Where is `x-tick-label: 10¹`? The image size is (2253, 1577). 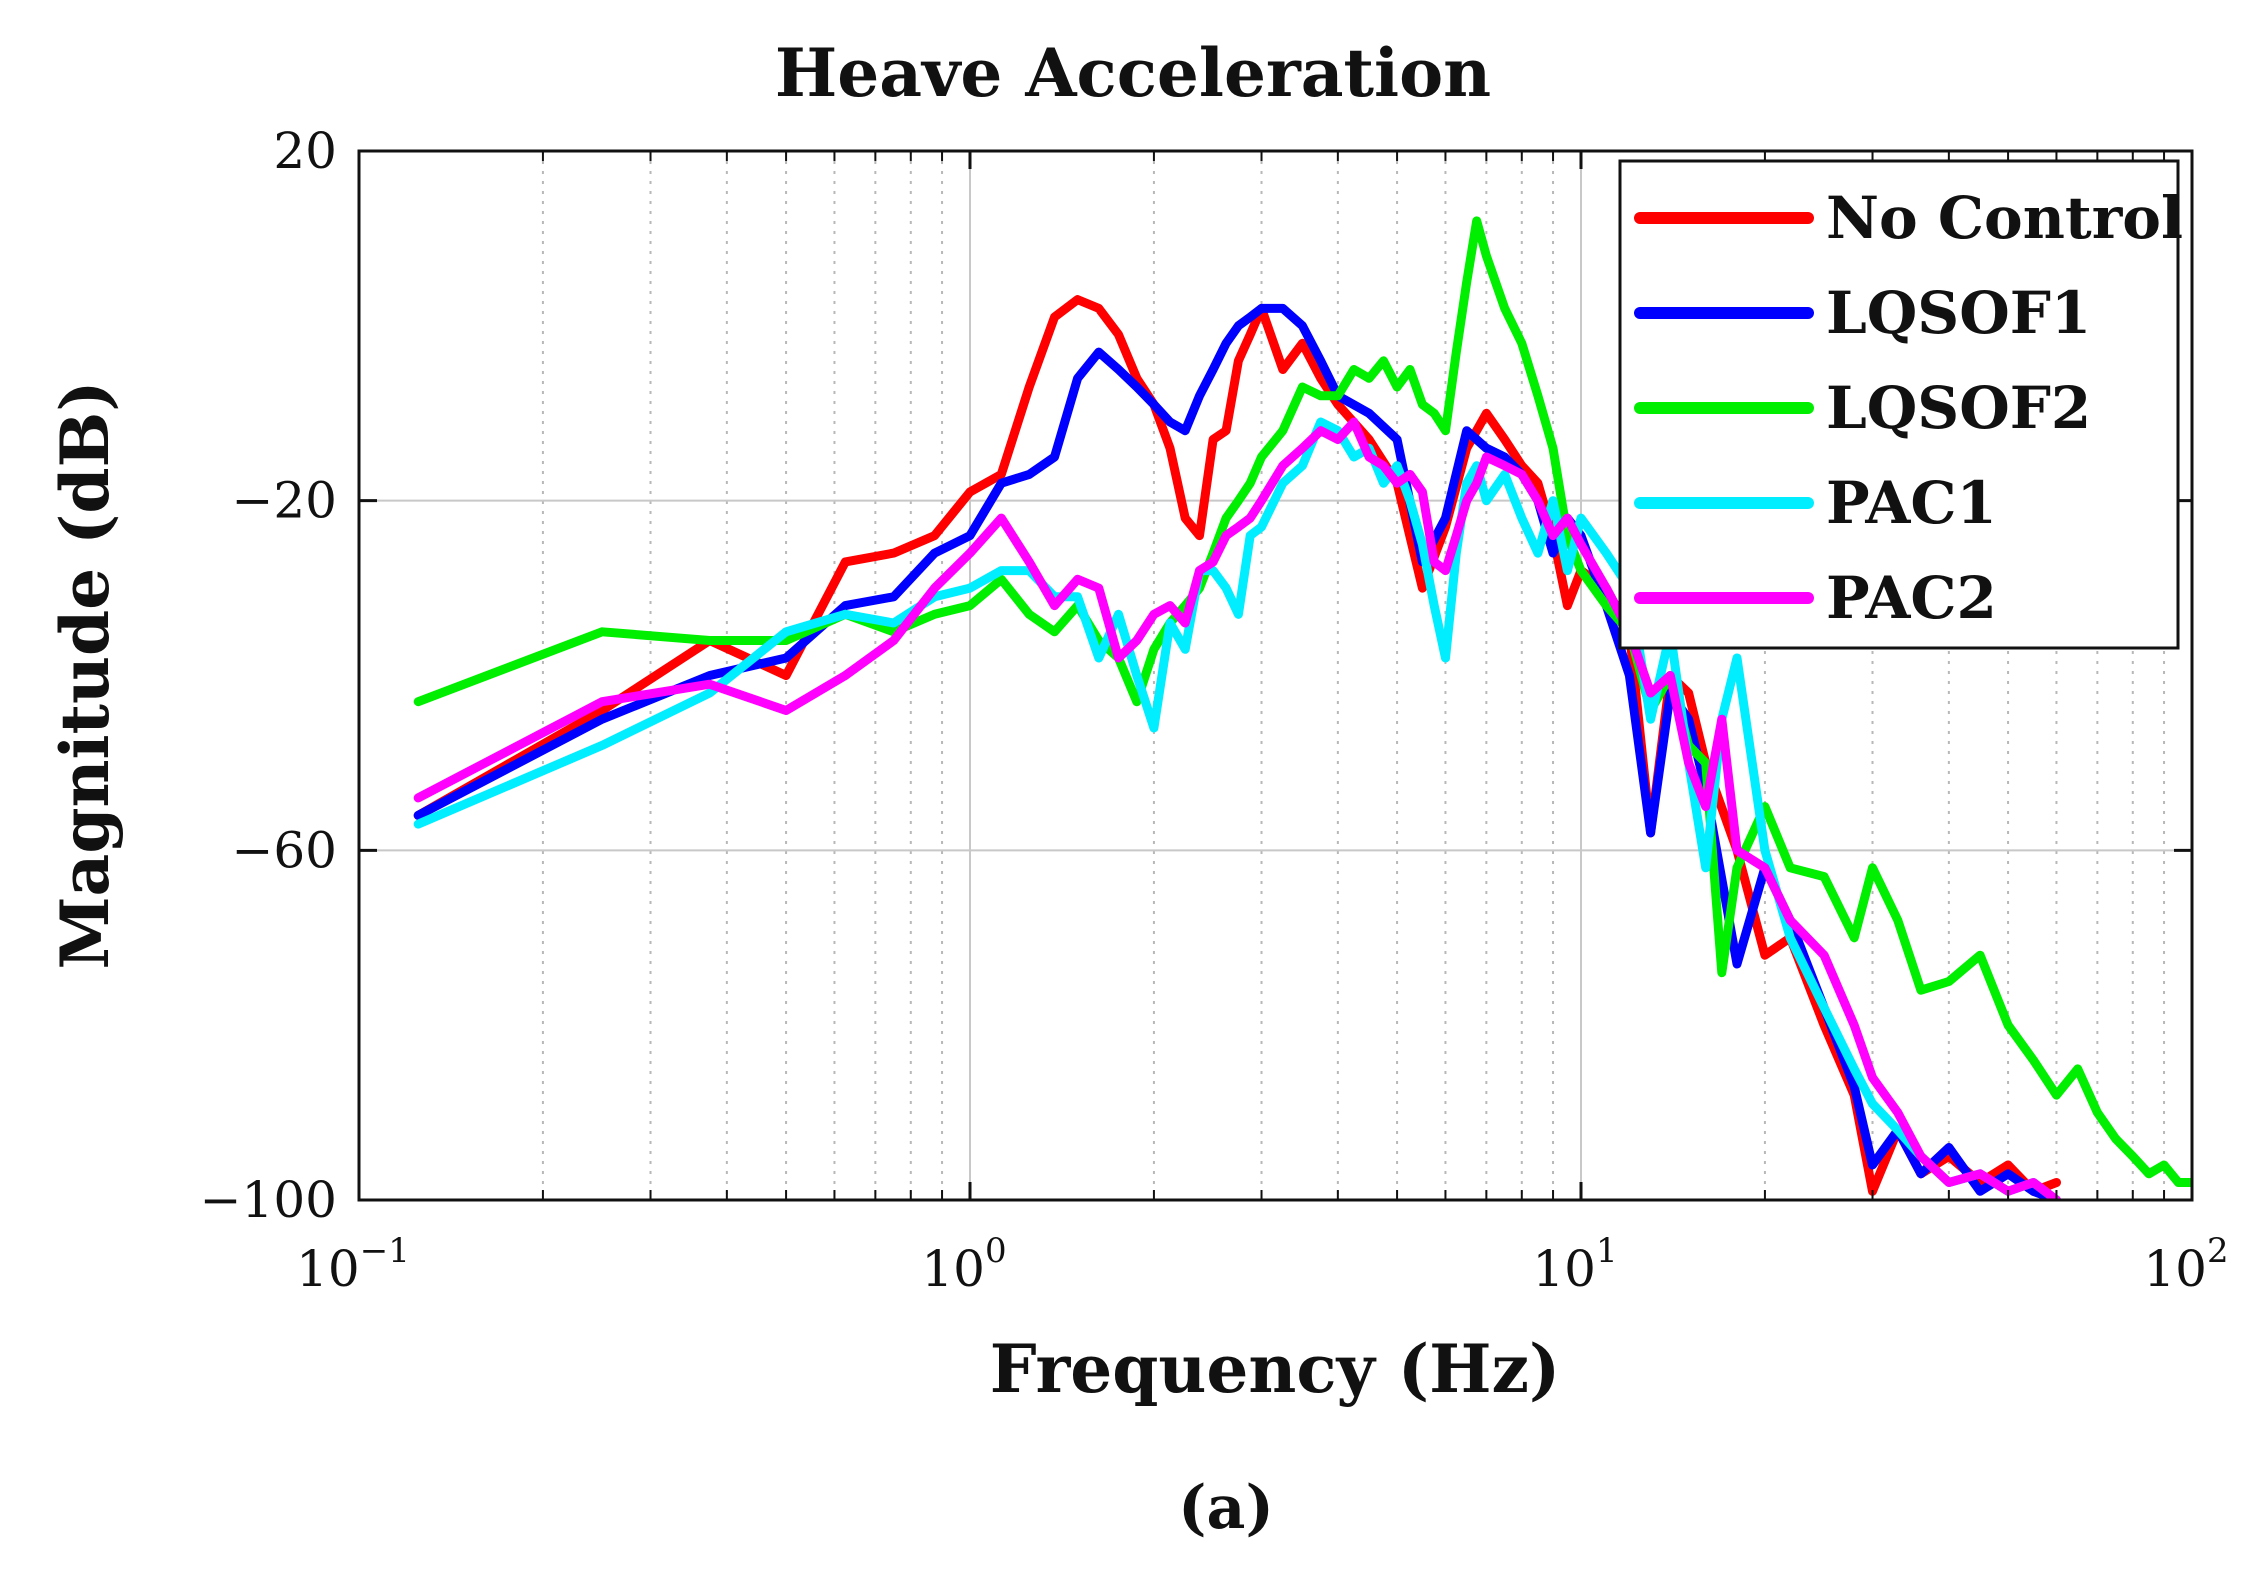
x-tick-label: 10¹ is located at coordinates (1574, 1264).